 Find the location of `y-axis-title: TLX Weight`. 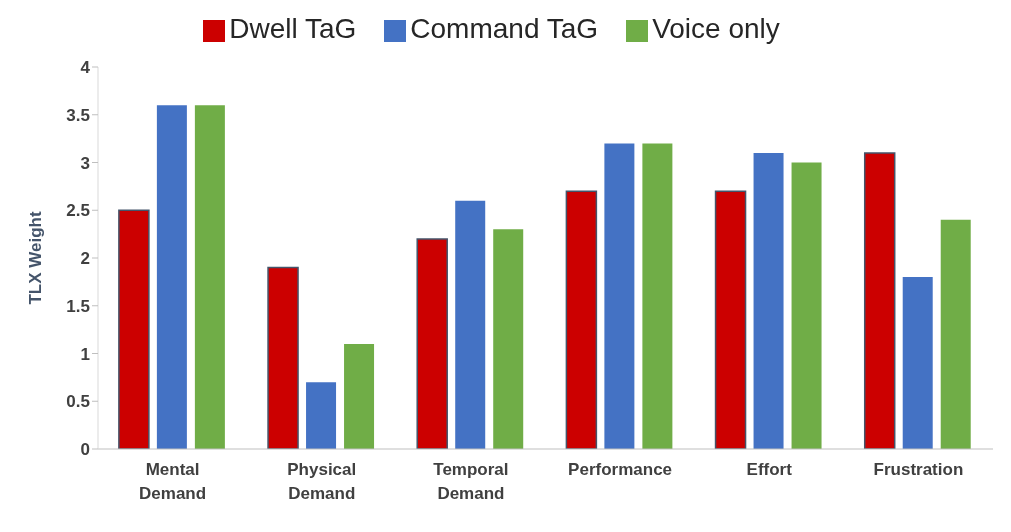

y-axis-title: TLX Weight is located at coordinates (36, 258).